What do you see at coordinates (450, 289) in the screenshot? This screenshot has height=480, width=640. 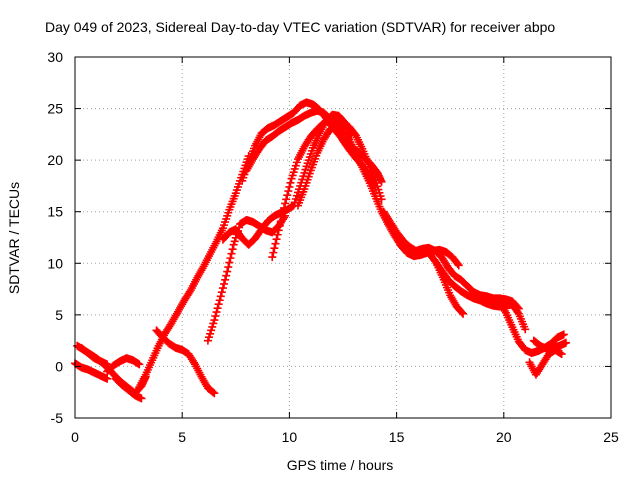 I see `series-arc-p` at bounding box center [450, 289].